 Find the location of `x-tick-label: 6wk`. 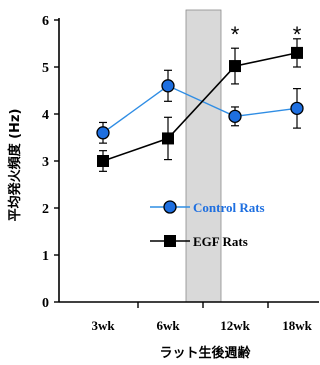

x-tick-label: 6wk is located at coordinates (168, 325).